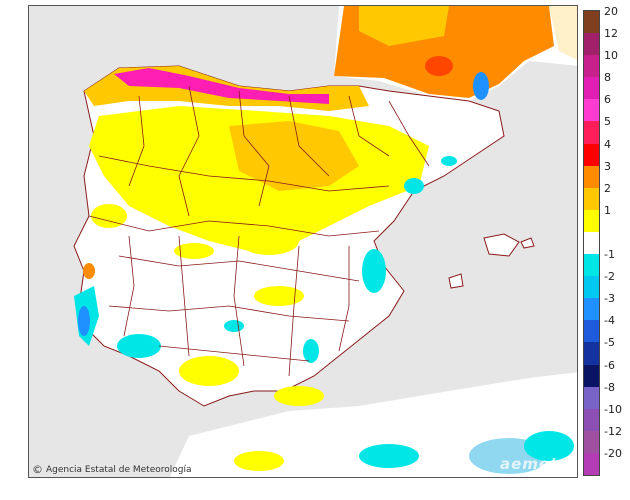 This screenshot has width=630, height=500. Describe the element at coordinates (609, 321) in the screenshot. I see `legend-label: -4` at that location.